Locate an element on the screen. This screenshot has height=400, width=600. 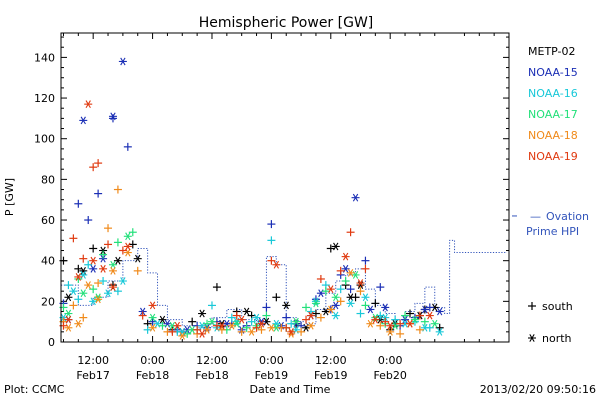
x-tick-time-label: 12:00 is located at coordinates (331, 360).